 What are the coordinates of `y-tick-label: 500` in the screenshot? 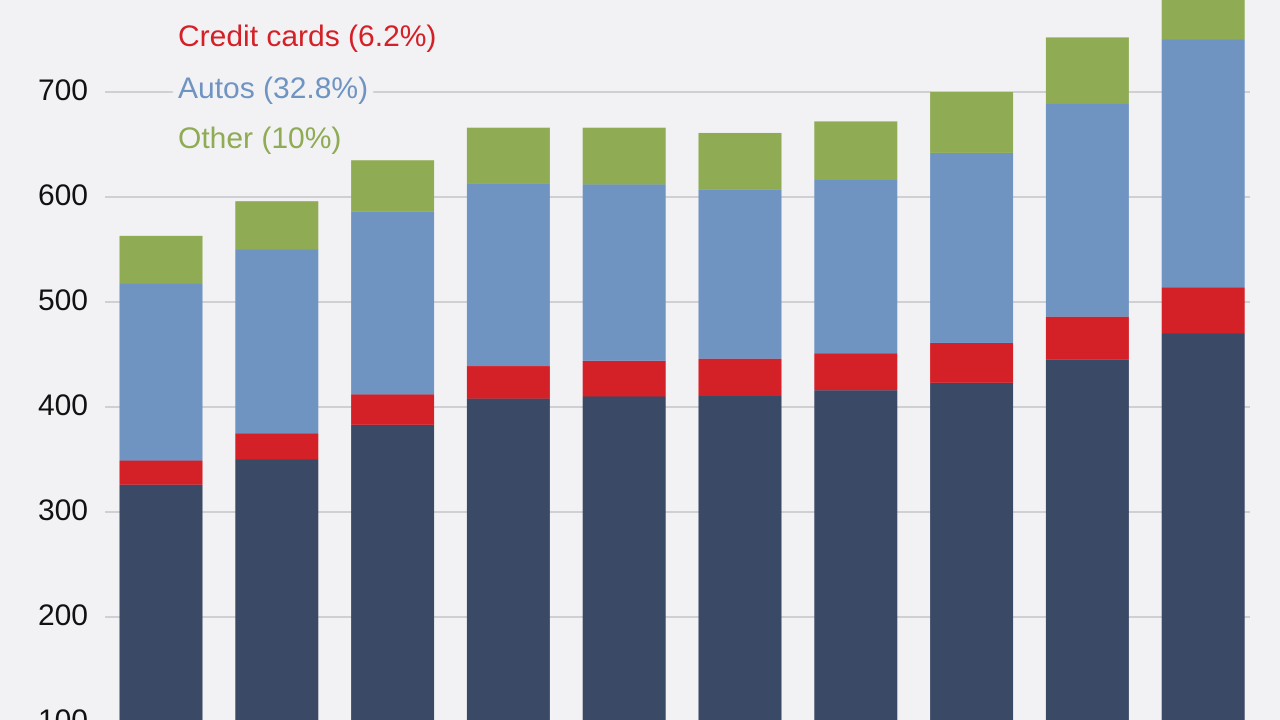 It's located at (63, 300).